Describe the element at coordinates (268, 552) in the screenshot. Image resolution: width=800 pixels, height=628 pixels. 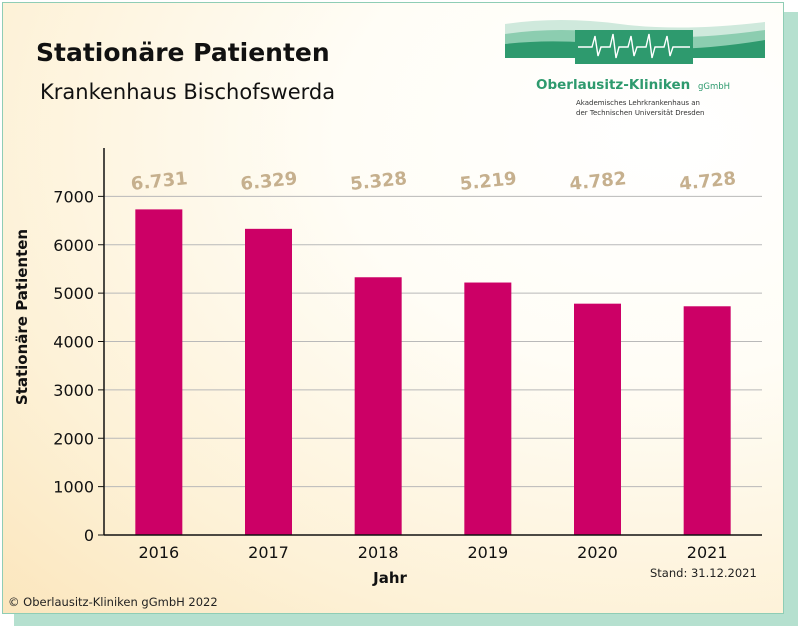
I see `x-tick-label: 2017` at that location.